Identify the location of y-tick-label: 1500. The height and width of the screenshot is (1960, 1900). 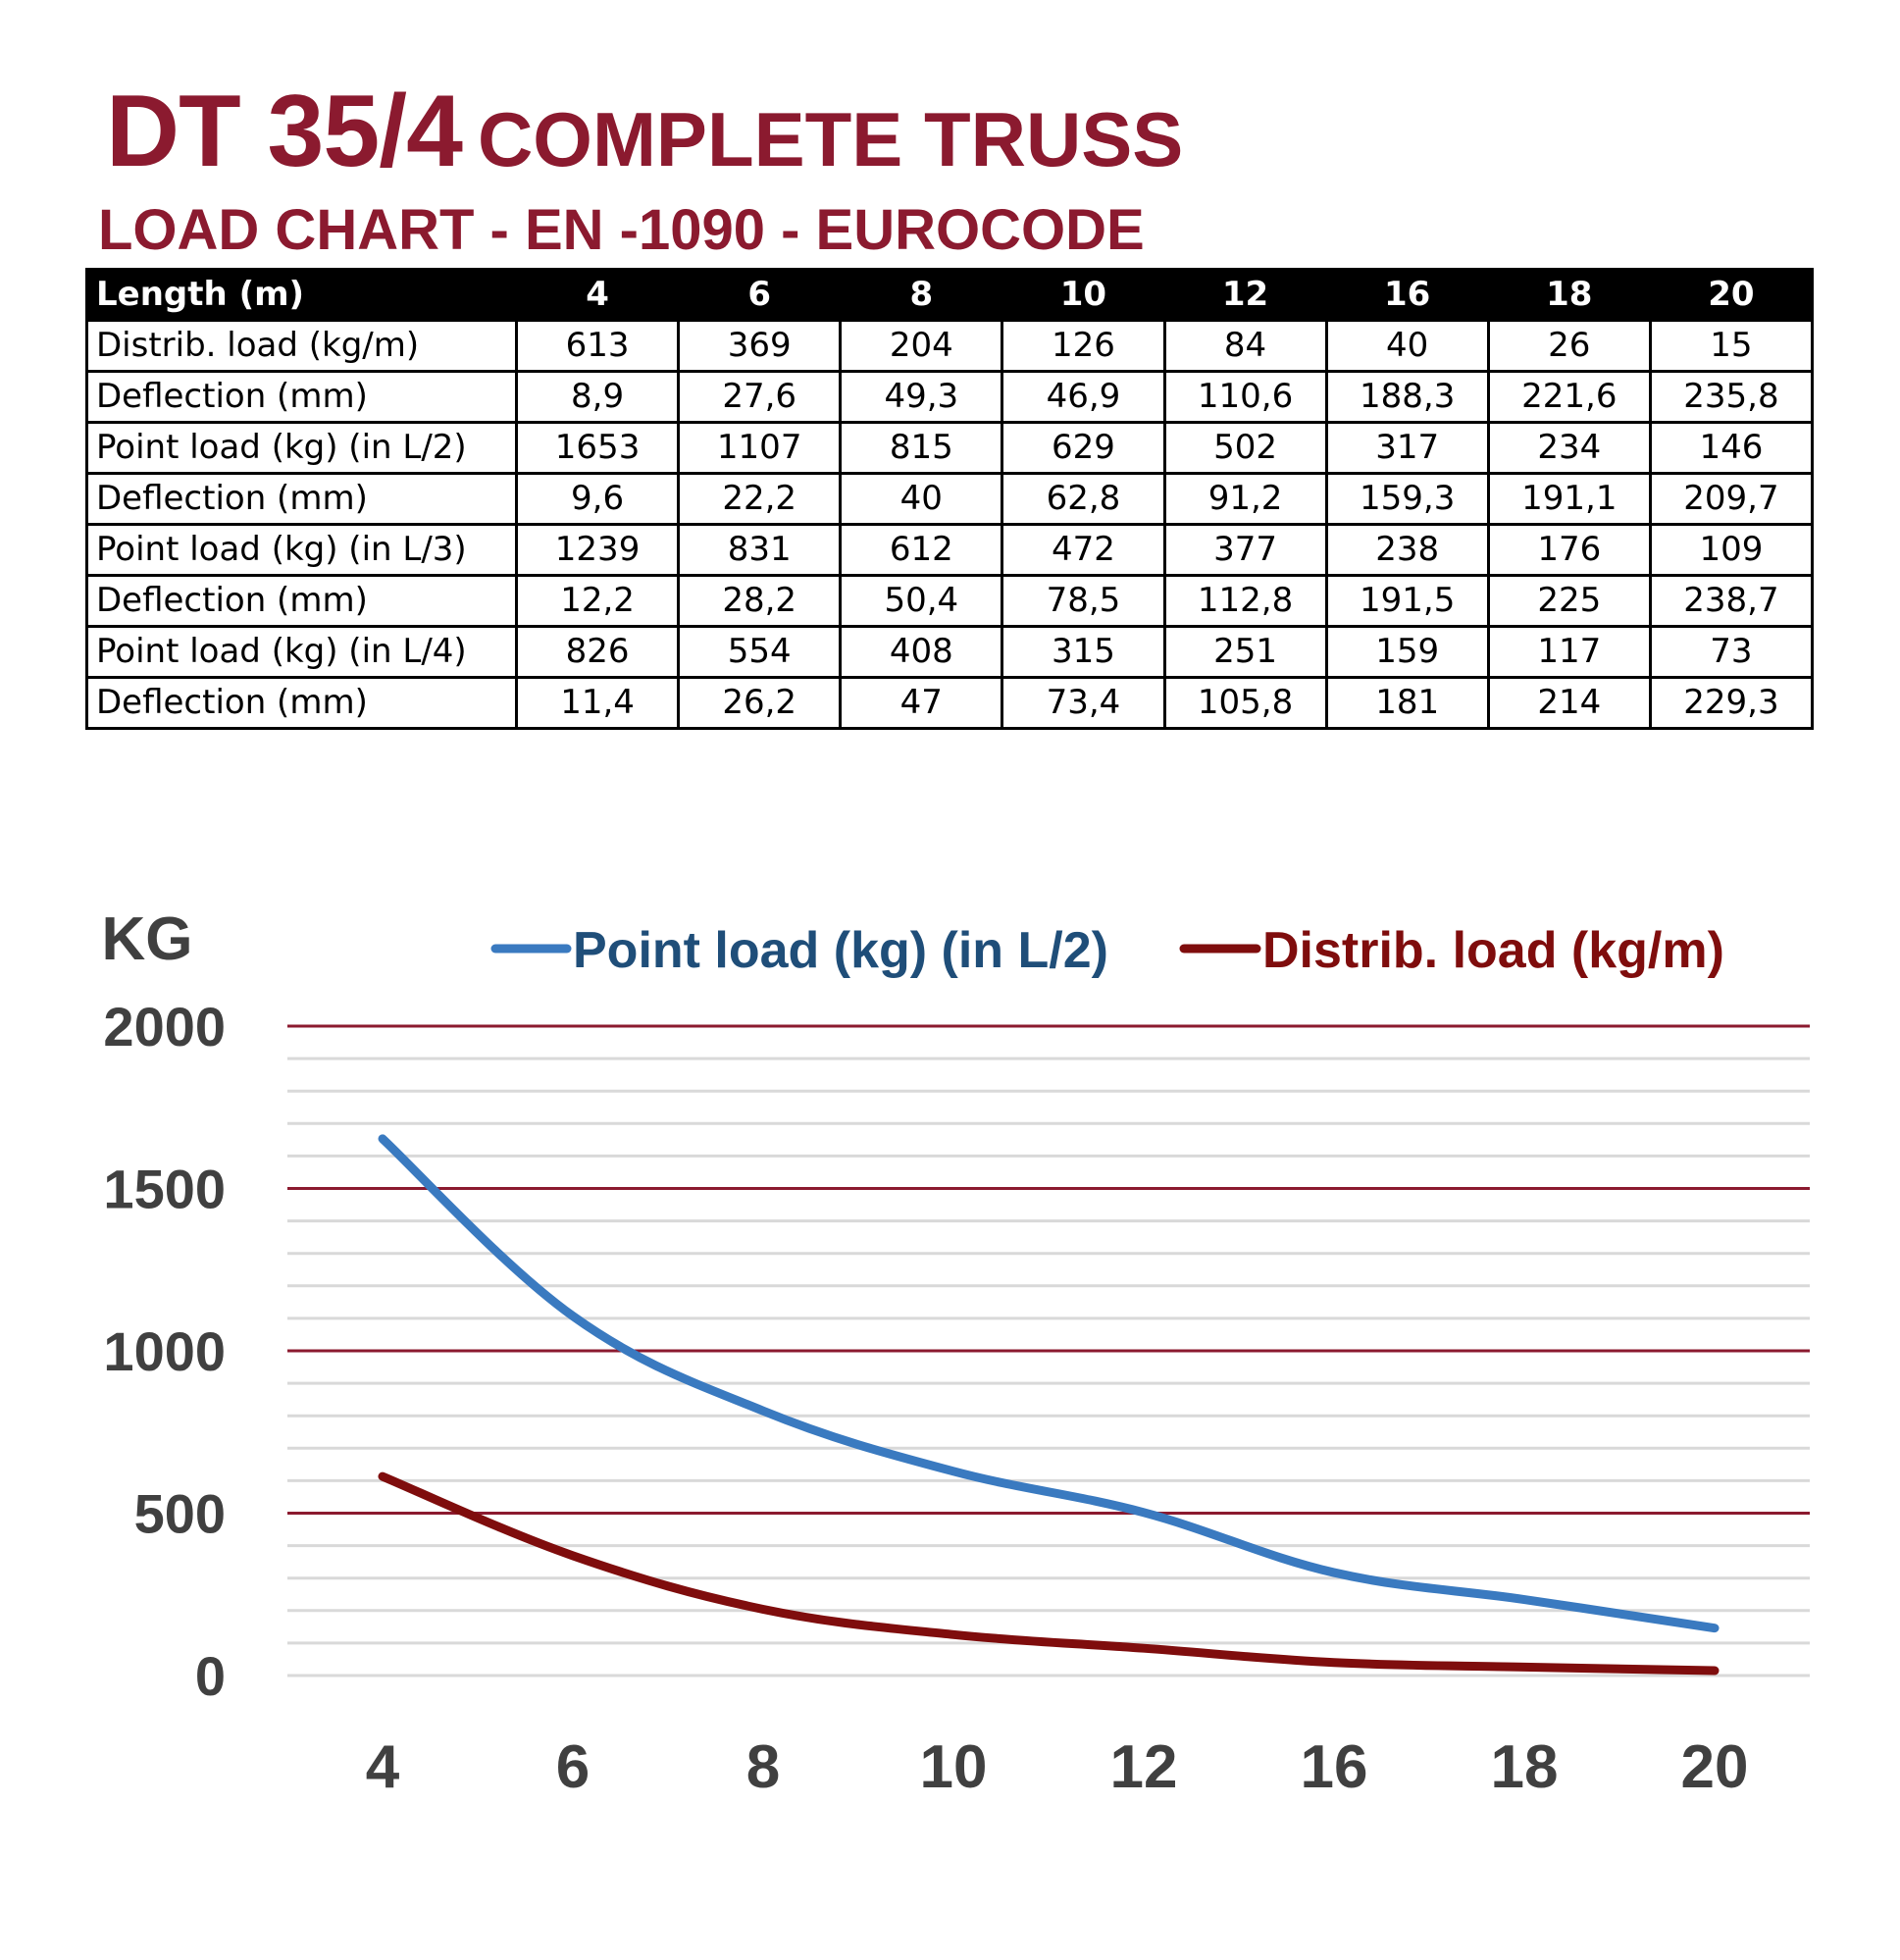
(164, 1189).